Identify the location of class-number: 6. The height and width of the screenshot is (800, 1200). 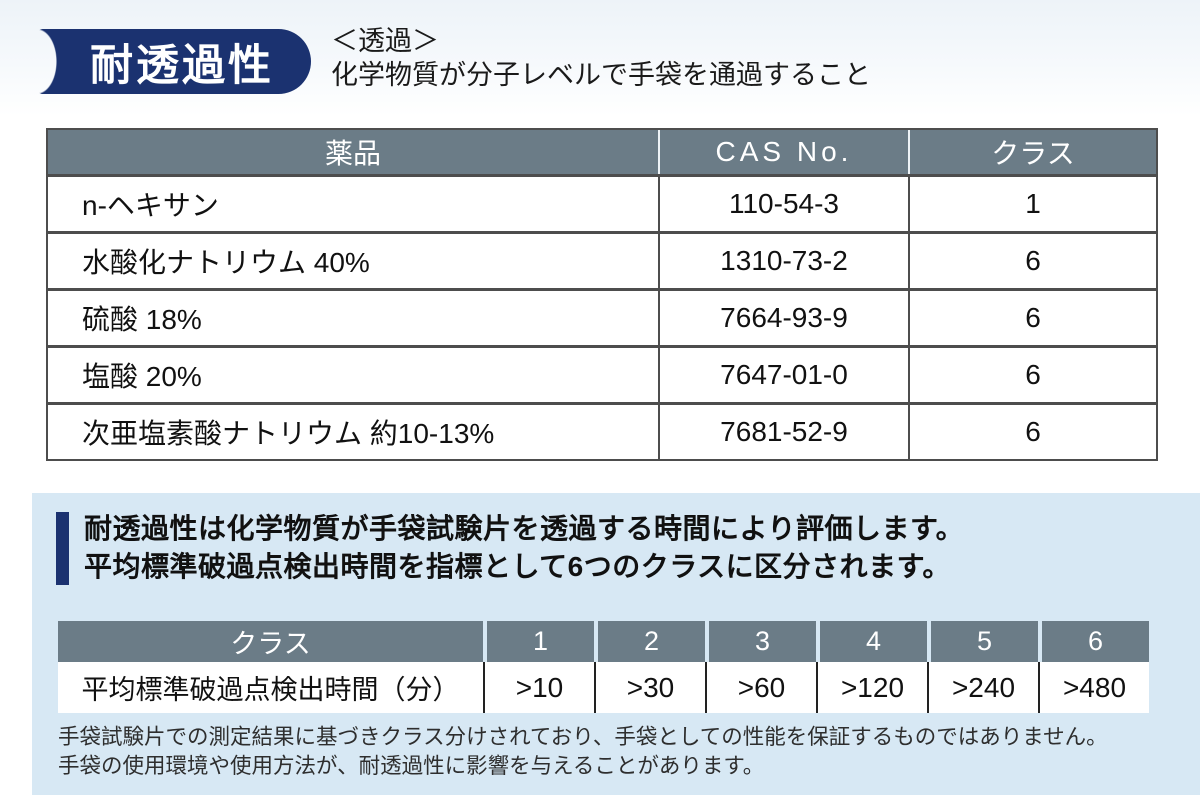
(1093, 641).